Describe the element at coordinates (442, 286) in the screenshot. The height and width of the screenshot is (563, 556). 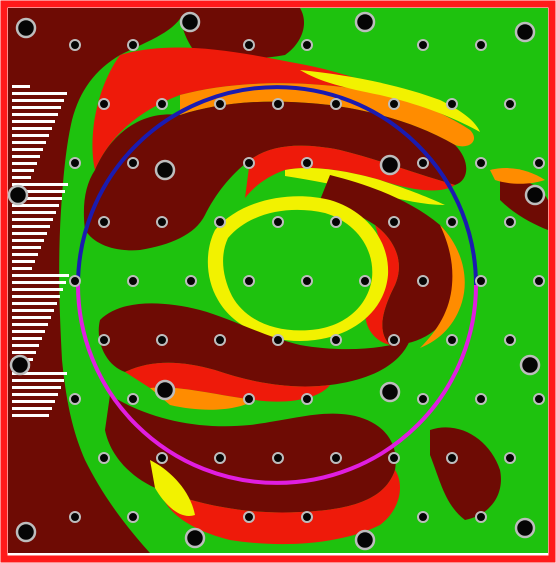
I see `right-arm-orange-edge` at that location.